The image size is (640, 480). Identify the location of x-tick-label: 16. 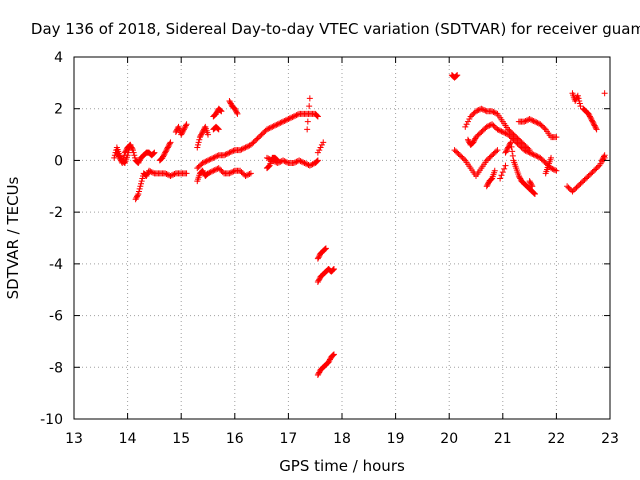
(235, 439).